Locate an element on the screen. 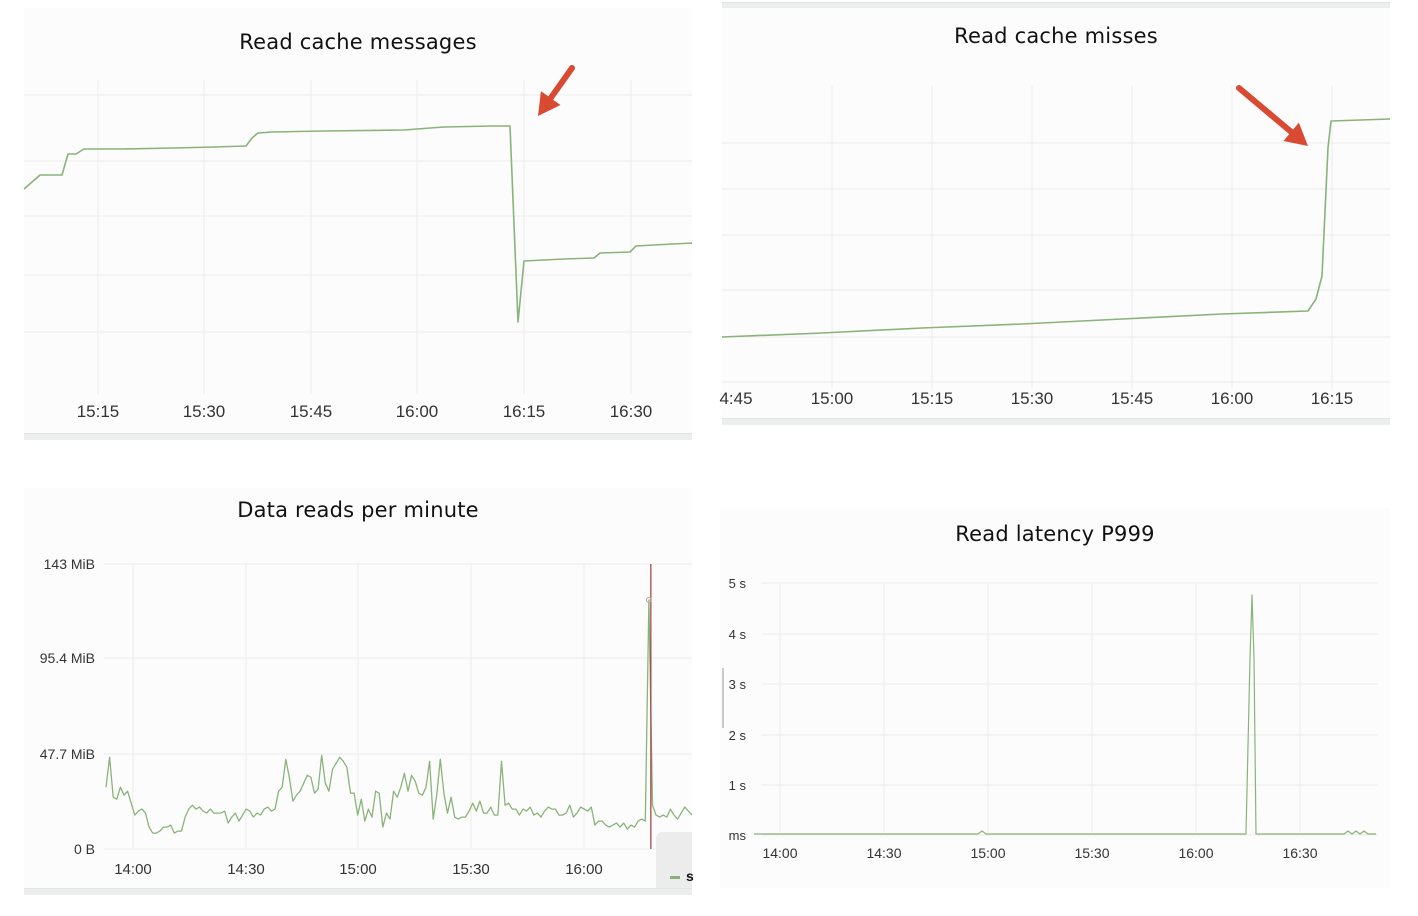  panel-title: Read cache misses is located at coordinates (1056, 36).